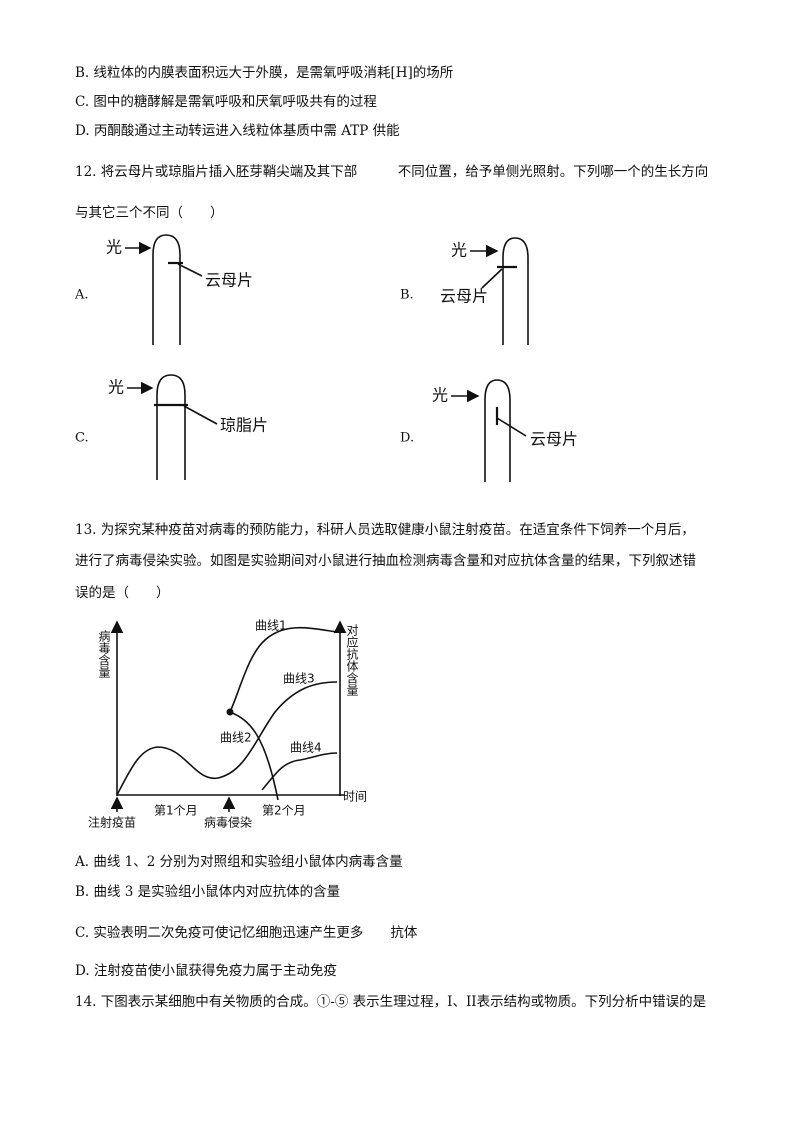 The image size is (800, 1132). Describe the element at coordinates (407, 295) in the screenshot. I see `option-letter: B.` at that location.